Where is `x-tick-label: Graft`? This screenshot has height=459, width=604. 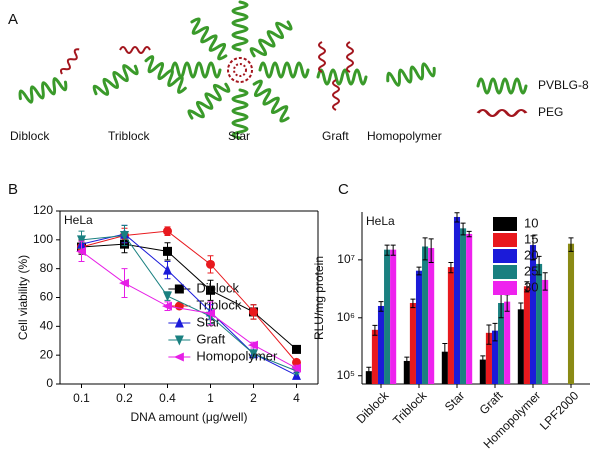
x-tick-label: Graft is located at coordinates (491, 402).